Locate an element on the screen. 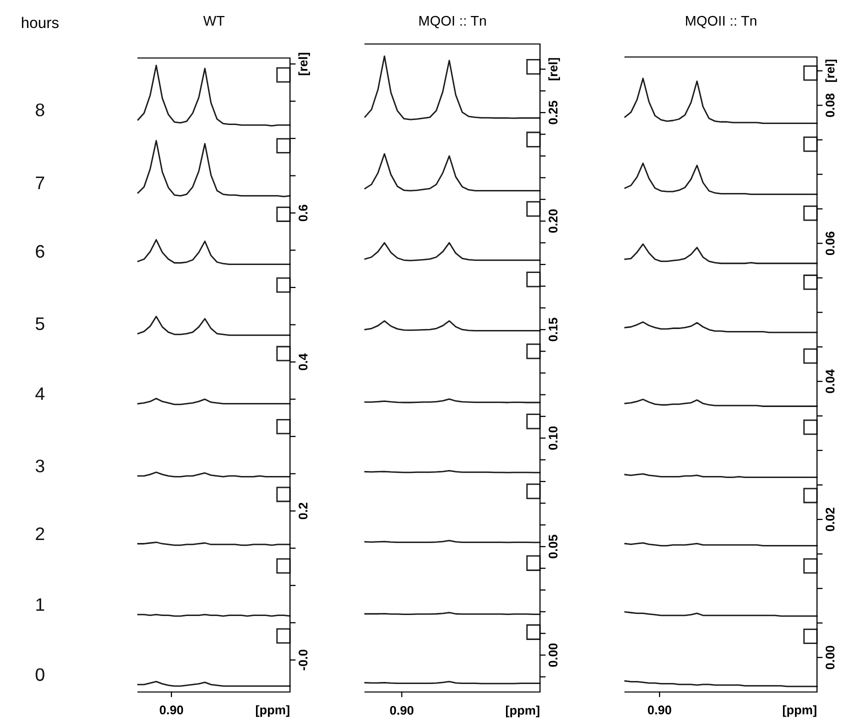  text: 1 is located at coordinates (40, 604).